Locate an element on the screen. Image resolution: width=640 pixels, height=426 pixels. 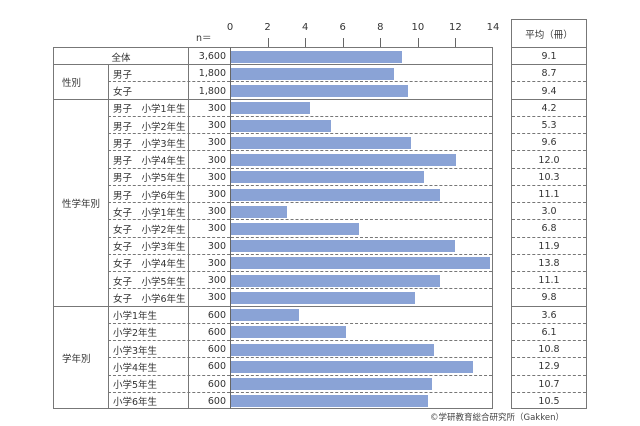
average-value: 3.0 is located at coordinates (549, 212).